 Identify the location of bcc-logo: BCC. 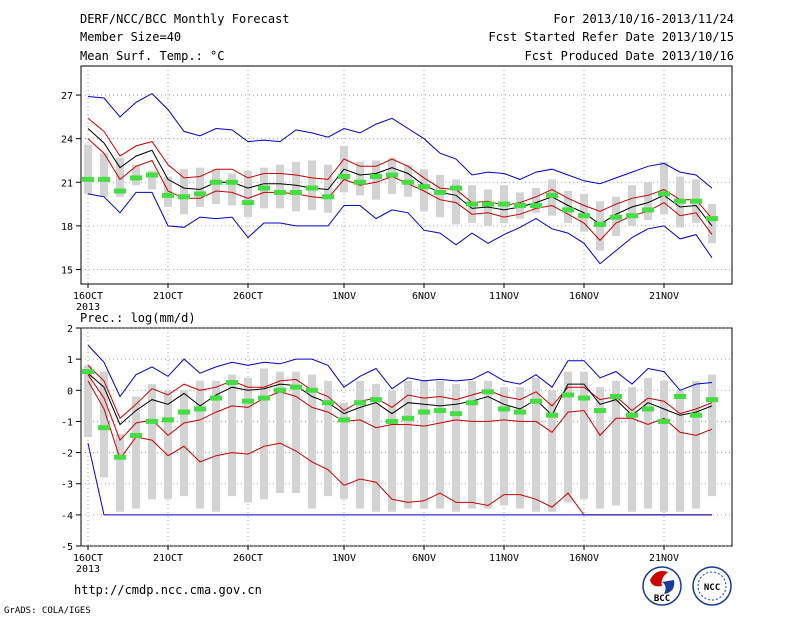
(662, 586).